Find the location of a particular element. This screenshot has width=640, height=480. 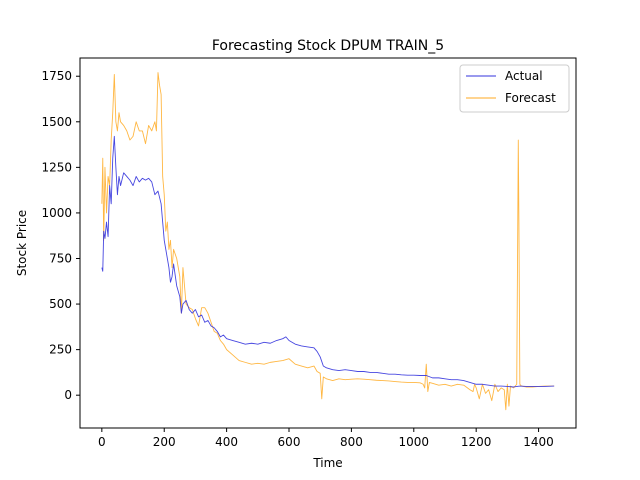

x-tick-label: 1000 is located at coordinates (414, 442).